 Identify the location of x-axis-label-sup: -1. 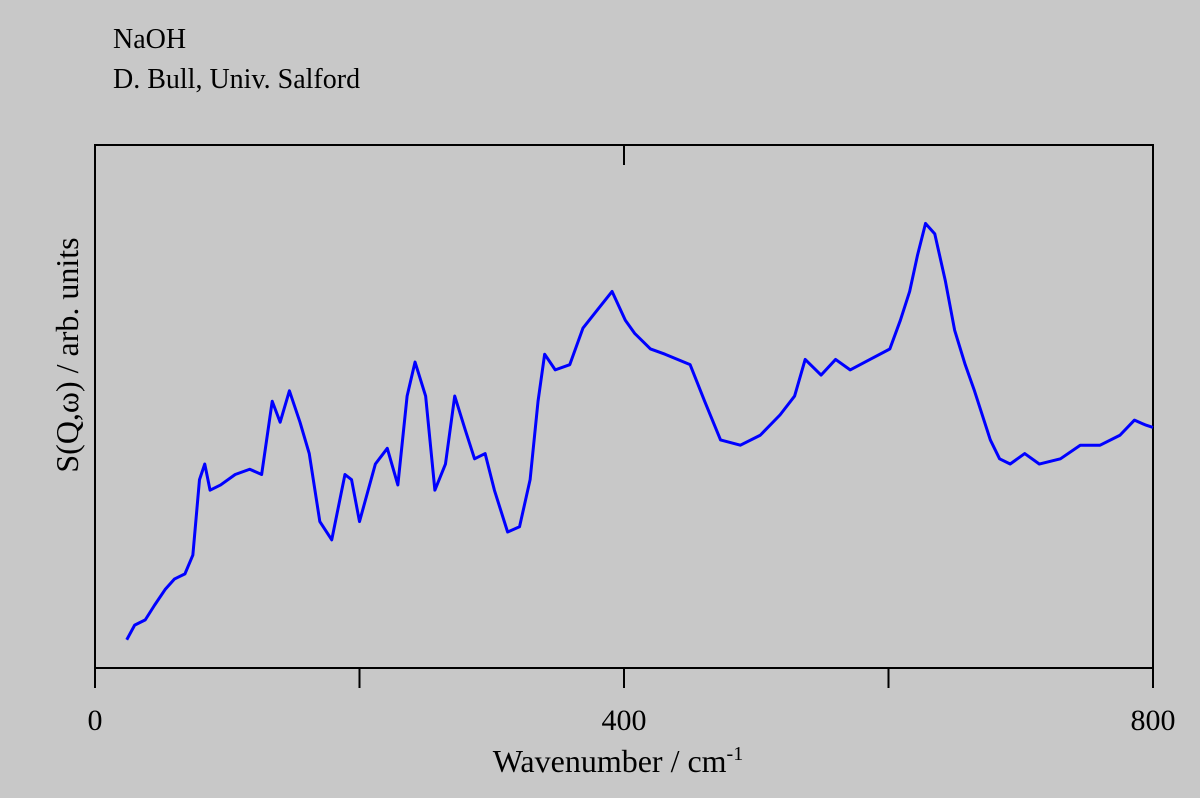
(735, 754).